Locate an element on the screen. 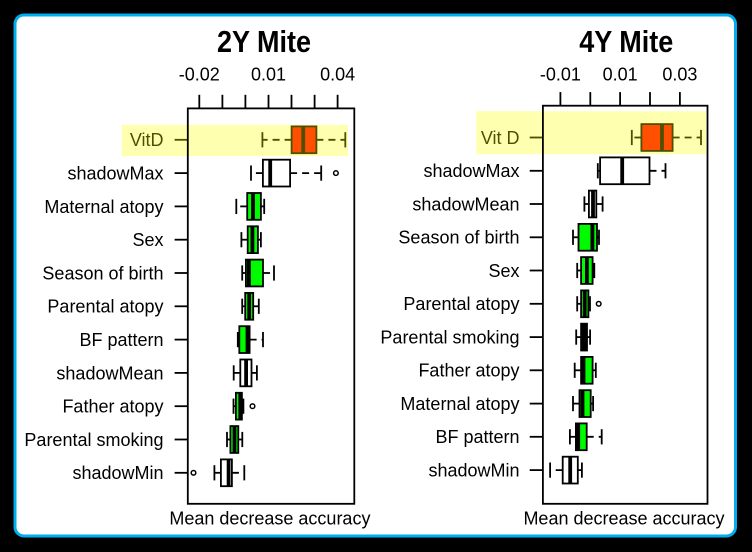  svg-text: -0.01 is located at coordinates (560, 75).